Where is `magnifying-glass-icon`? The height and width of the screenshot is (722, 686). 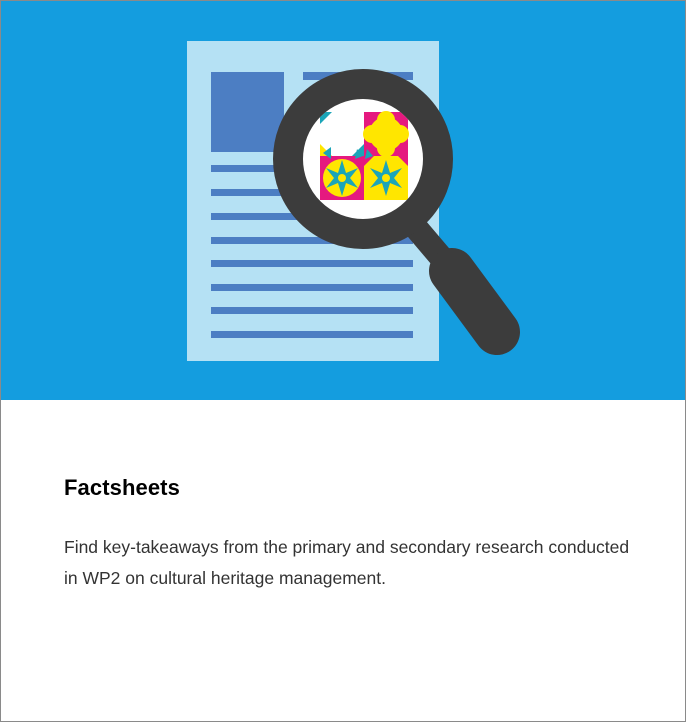 magnifying-glass-icon is located at coordinates (396, 212).